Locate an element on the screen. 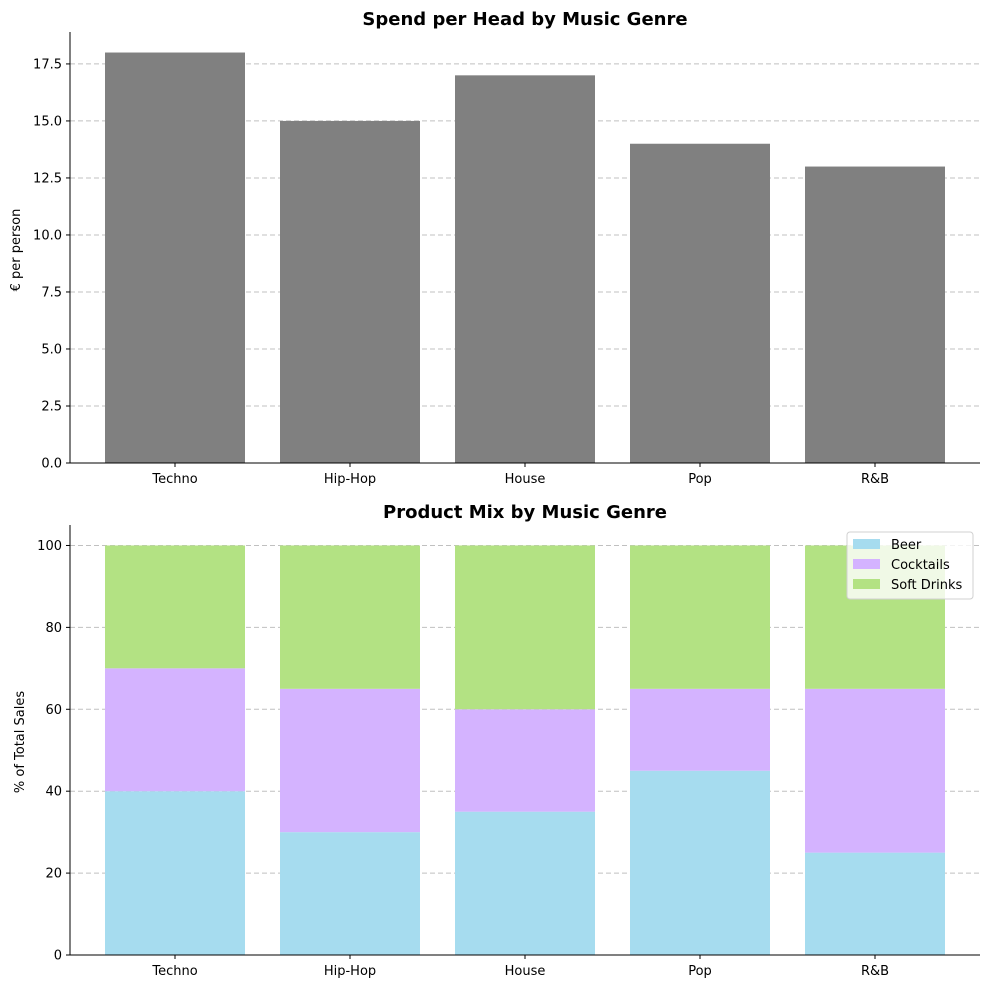 This screenshot has width=989, height=989. bar-cocktails-techno is located at coordinates (175, 730).